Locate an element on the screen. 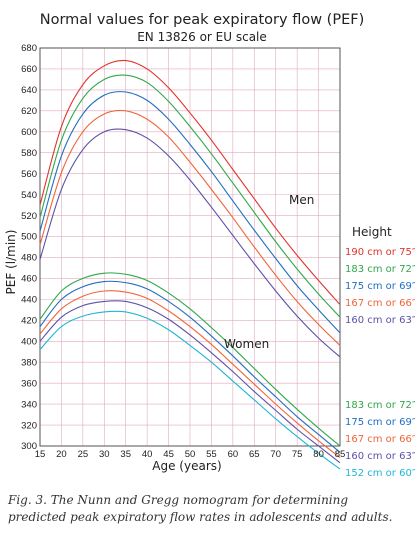  height-label-women-3: 160 cm or 63″ is located at coordinates (380, 456).